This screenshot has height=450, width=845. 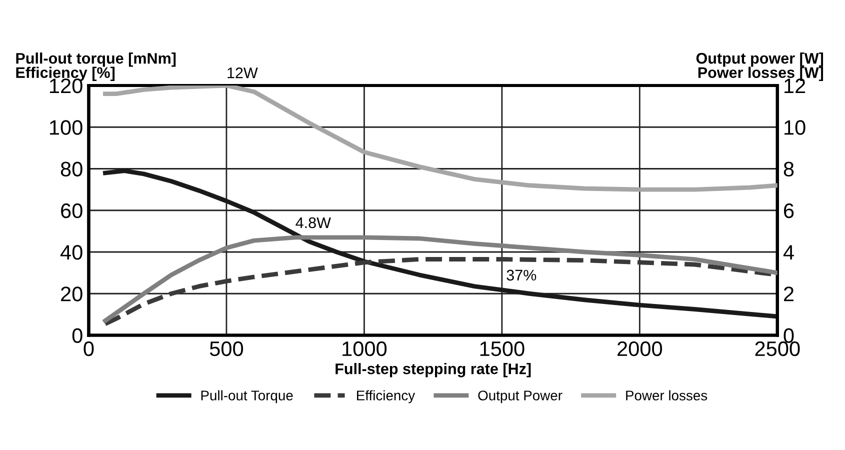 What do you see at coordinates (247, 397) in the screenshot?
I see `legend-label: Pull-out Torque` at bounding box center [247, 397].